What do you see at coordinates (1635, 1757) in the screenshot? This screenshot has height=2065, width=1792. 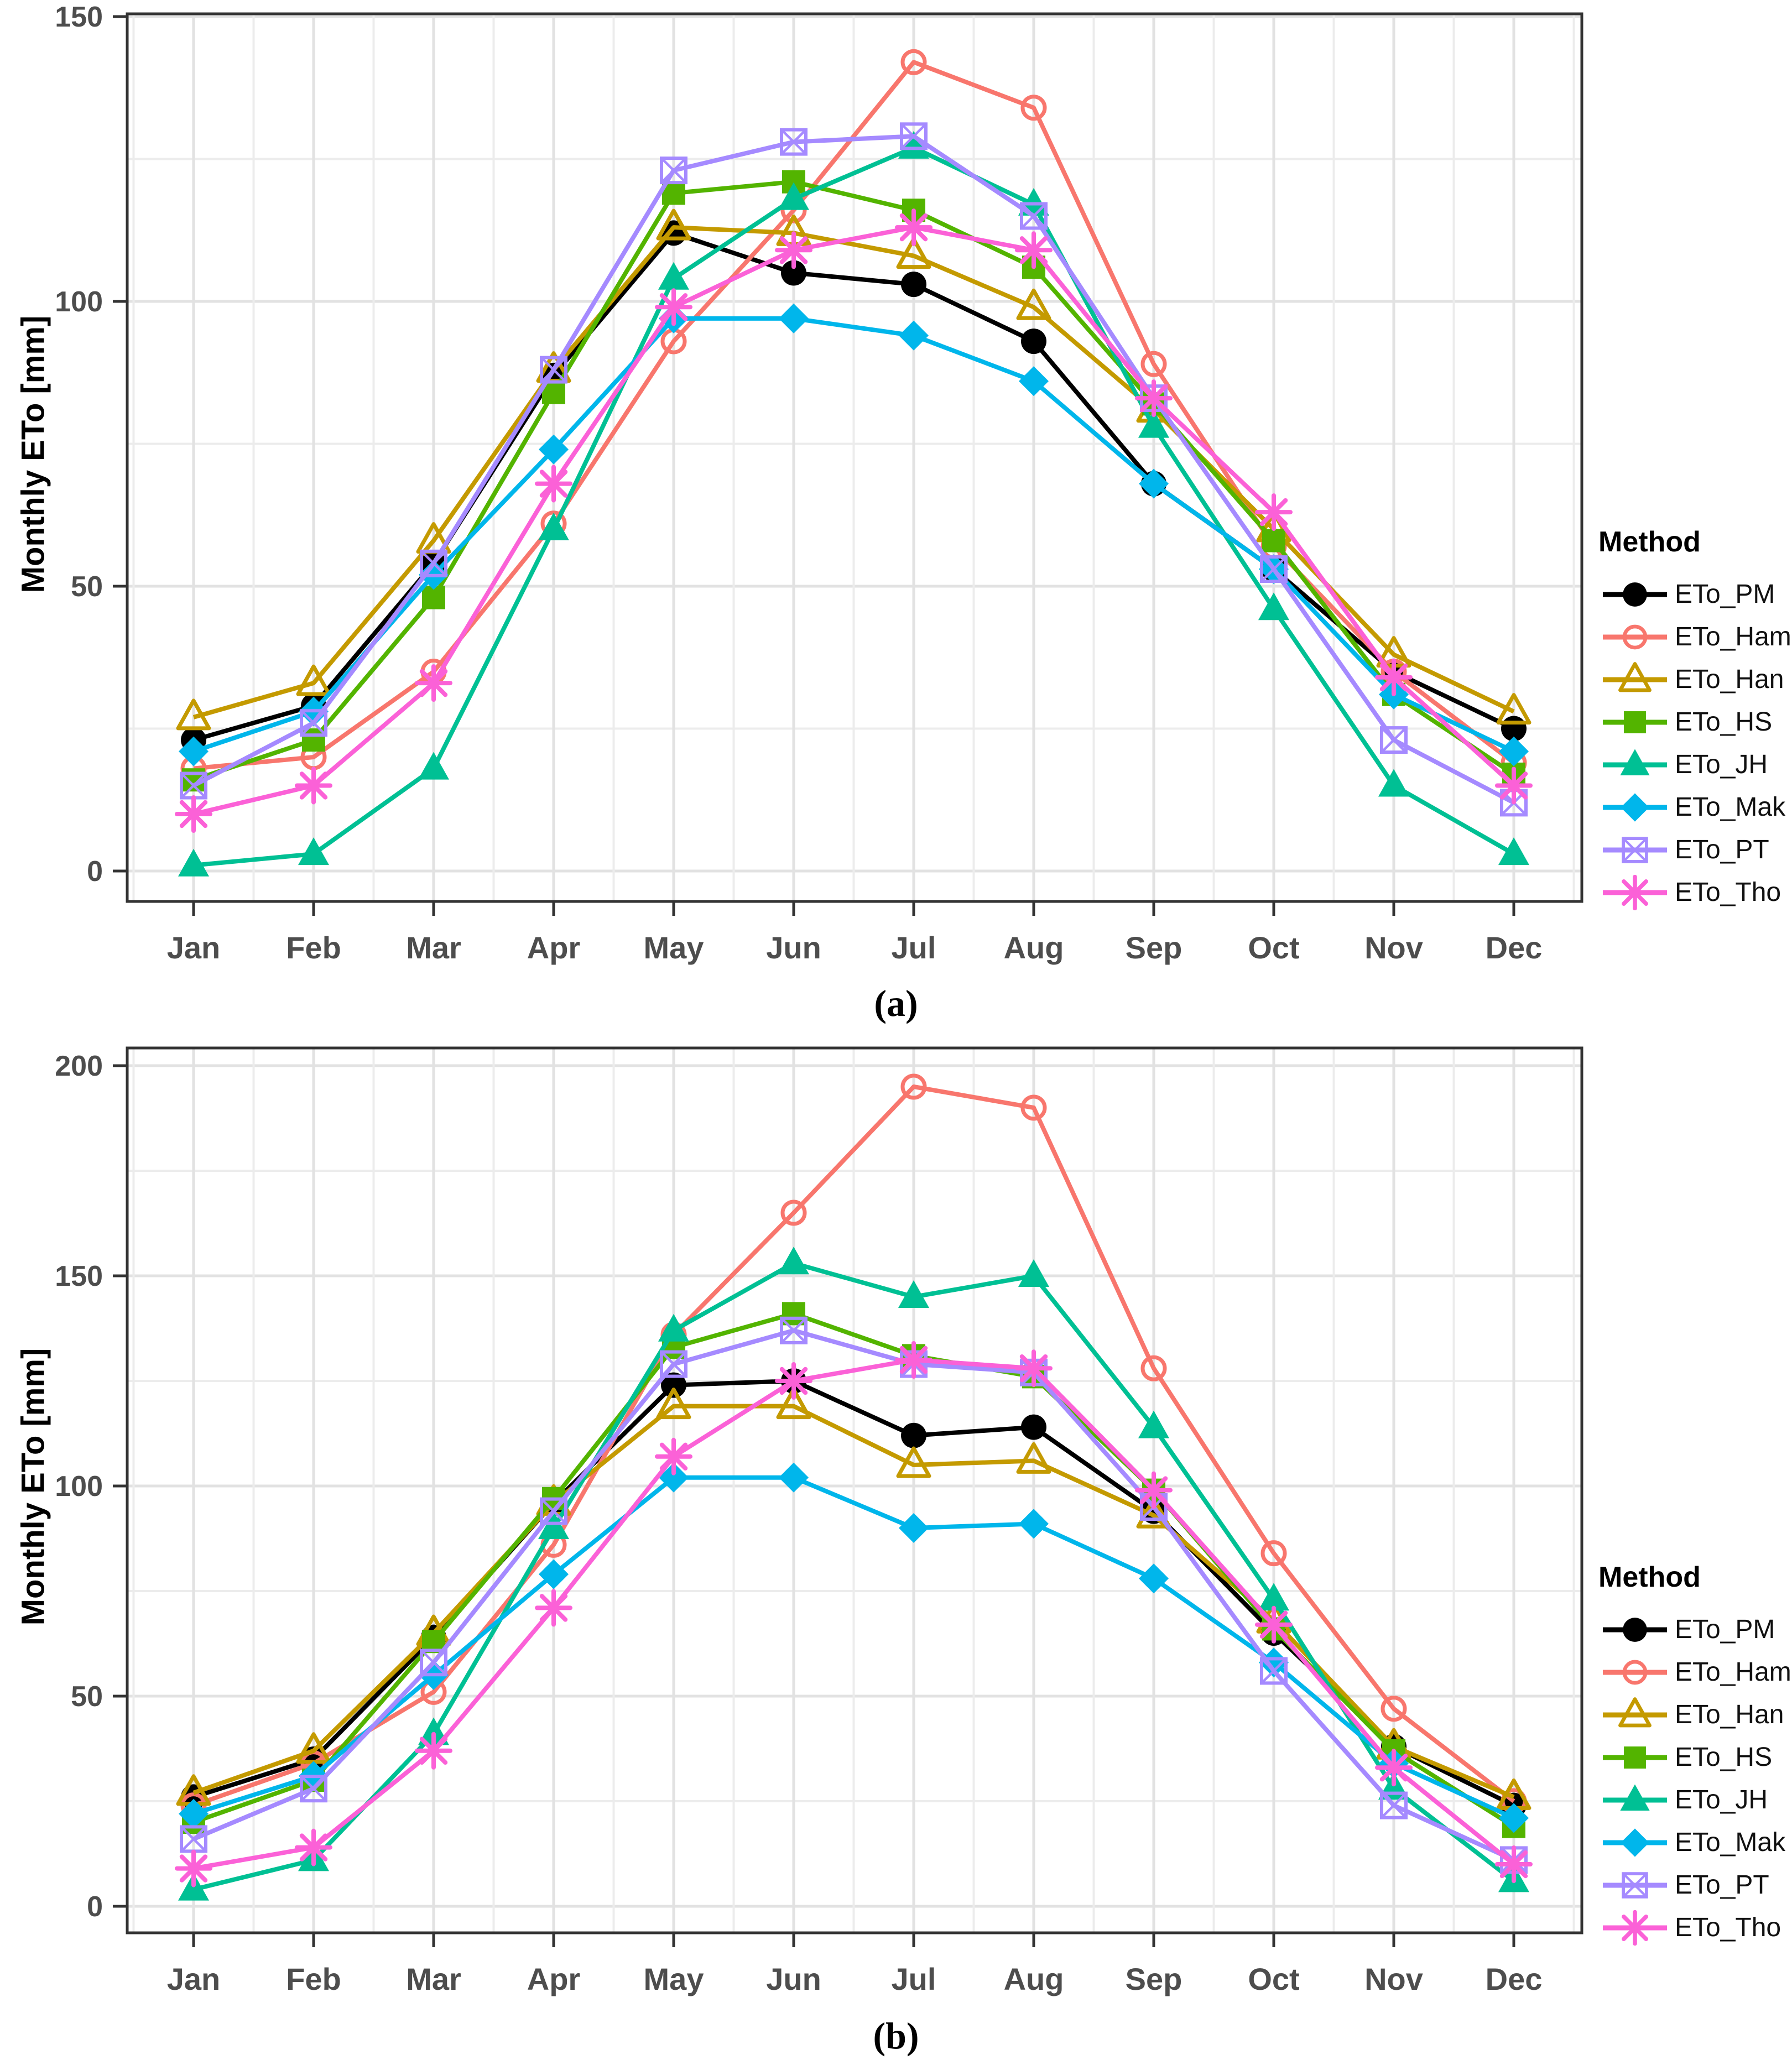 I see `legend-marker-ETo_HS` at bounding box center [1635, 1757].